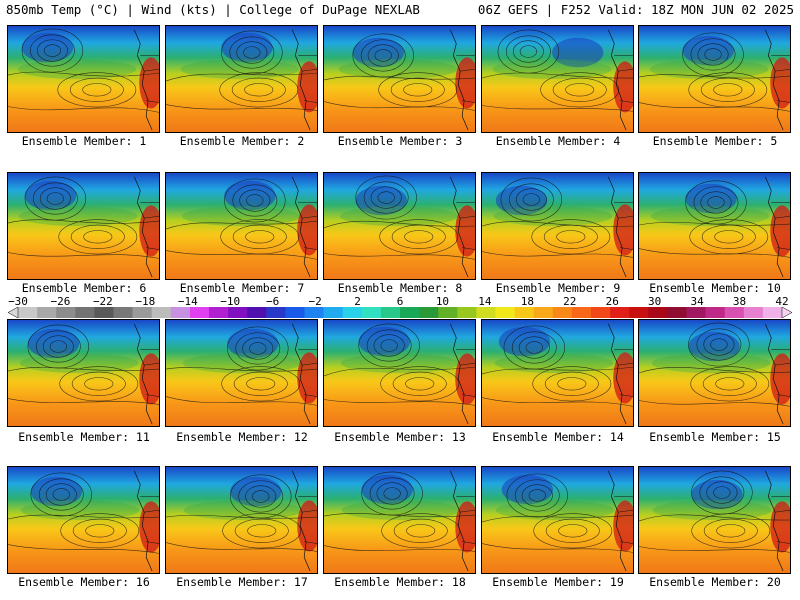  What do you see at coordinates (242, 288) in the screenshot?
I see `ensemble-member-label: Ensemble Member: 7` at bounding box center [242, 288].